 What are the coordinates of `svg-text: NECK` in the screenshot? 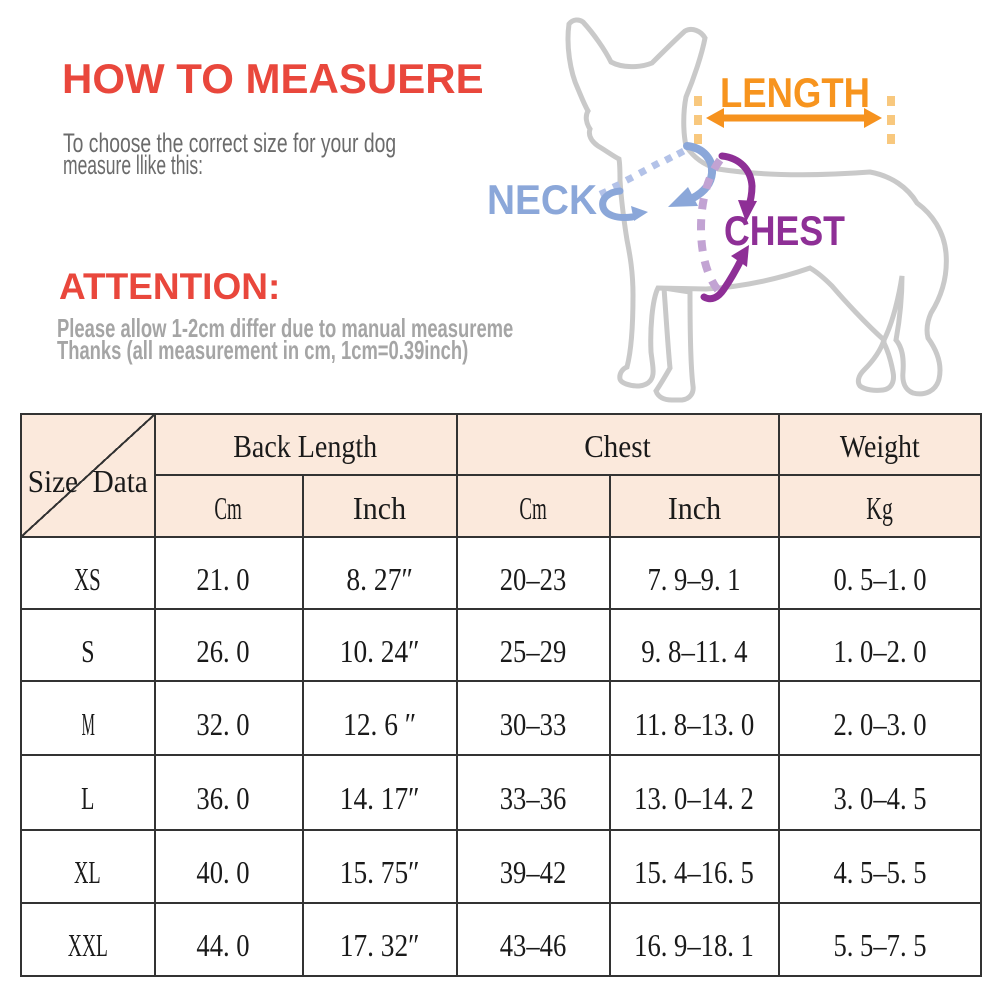 It's located at (542, 199).